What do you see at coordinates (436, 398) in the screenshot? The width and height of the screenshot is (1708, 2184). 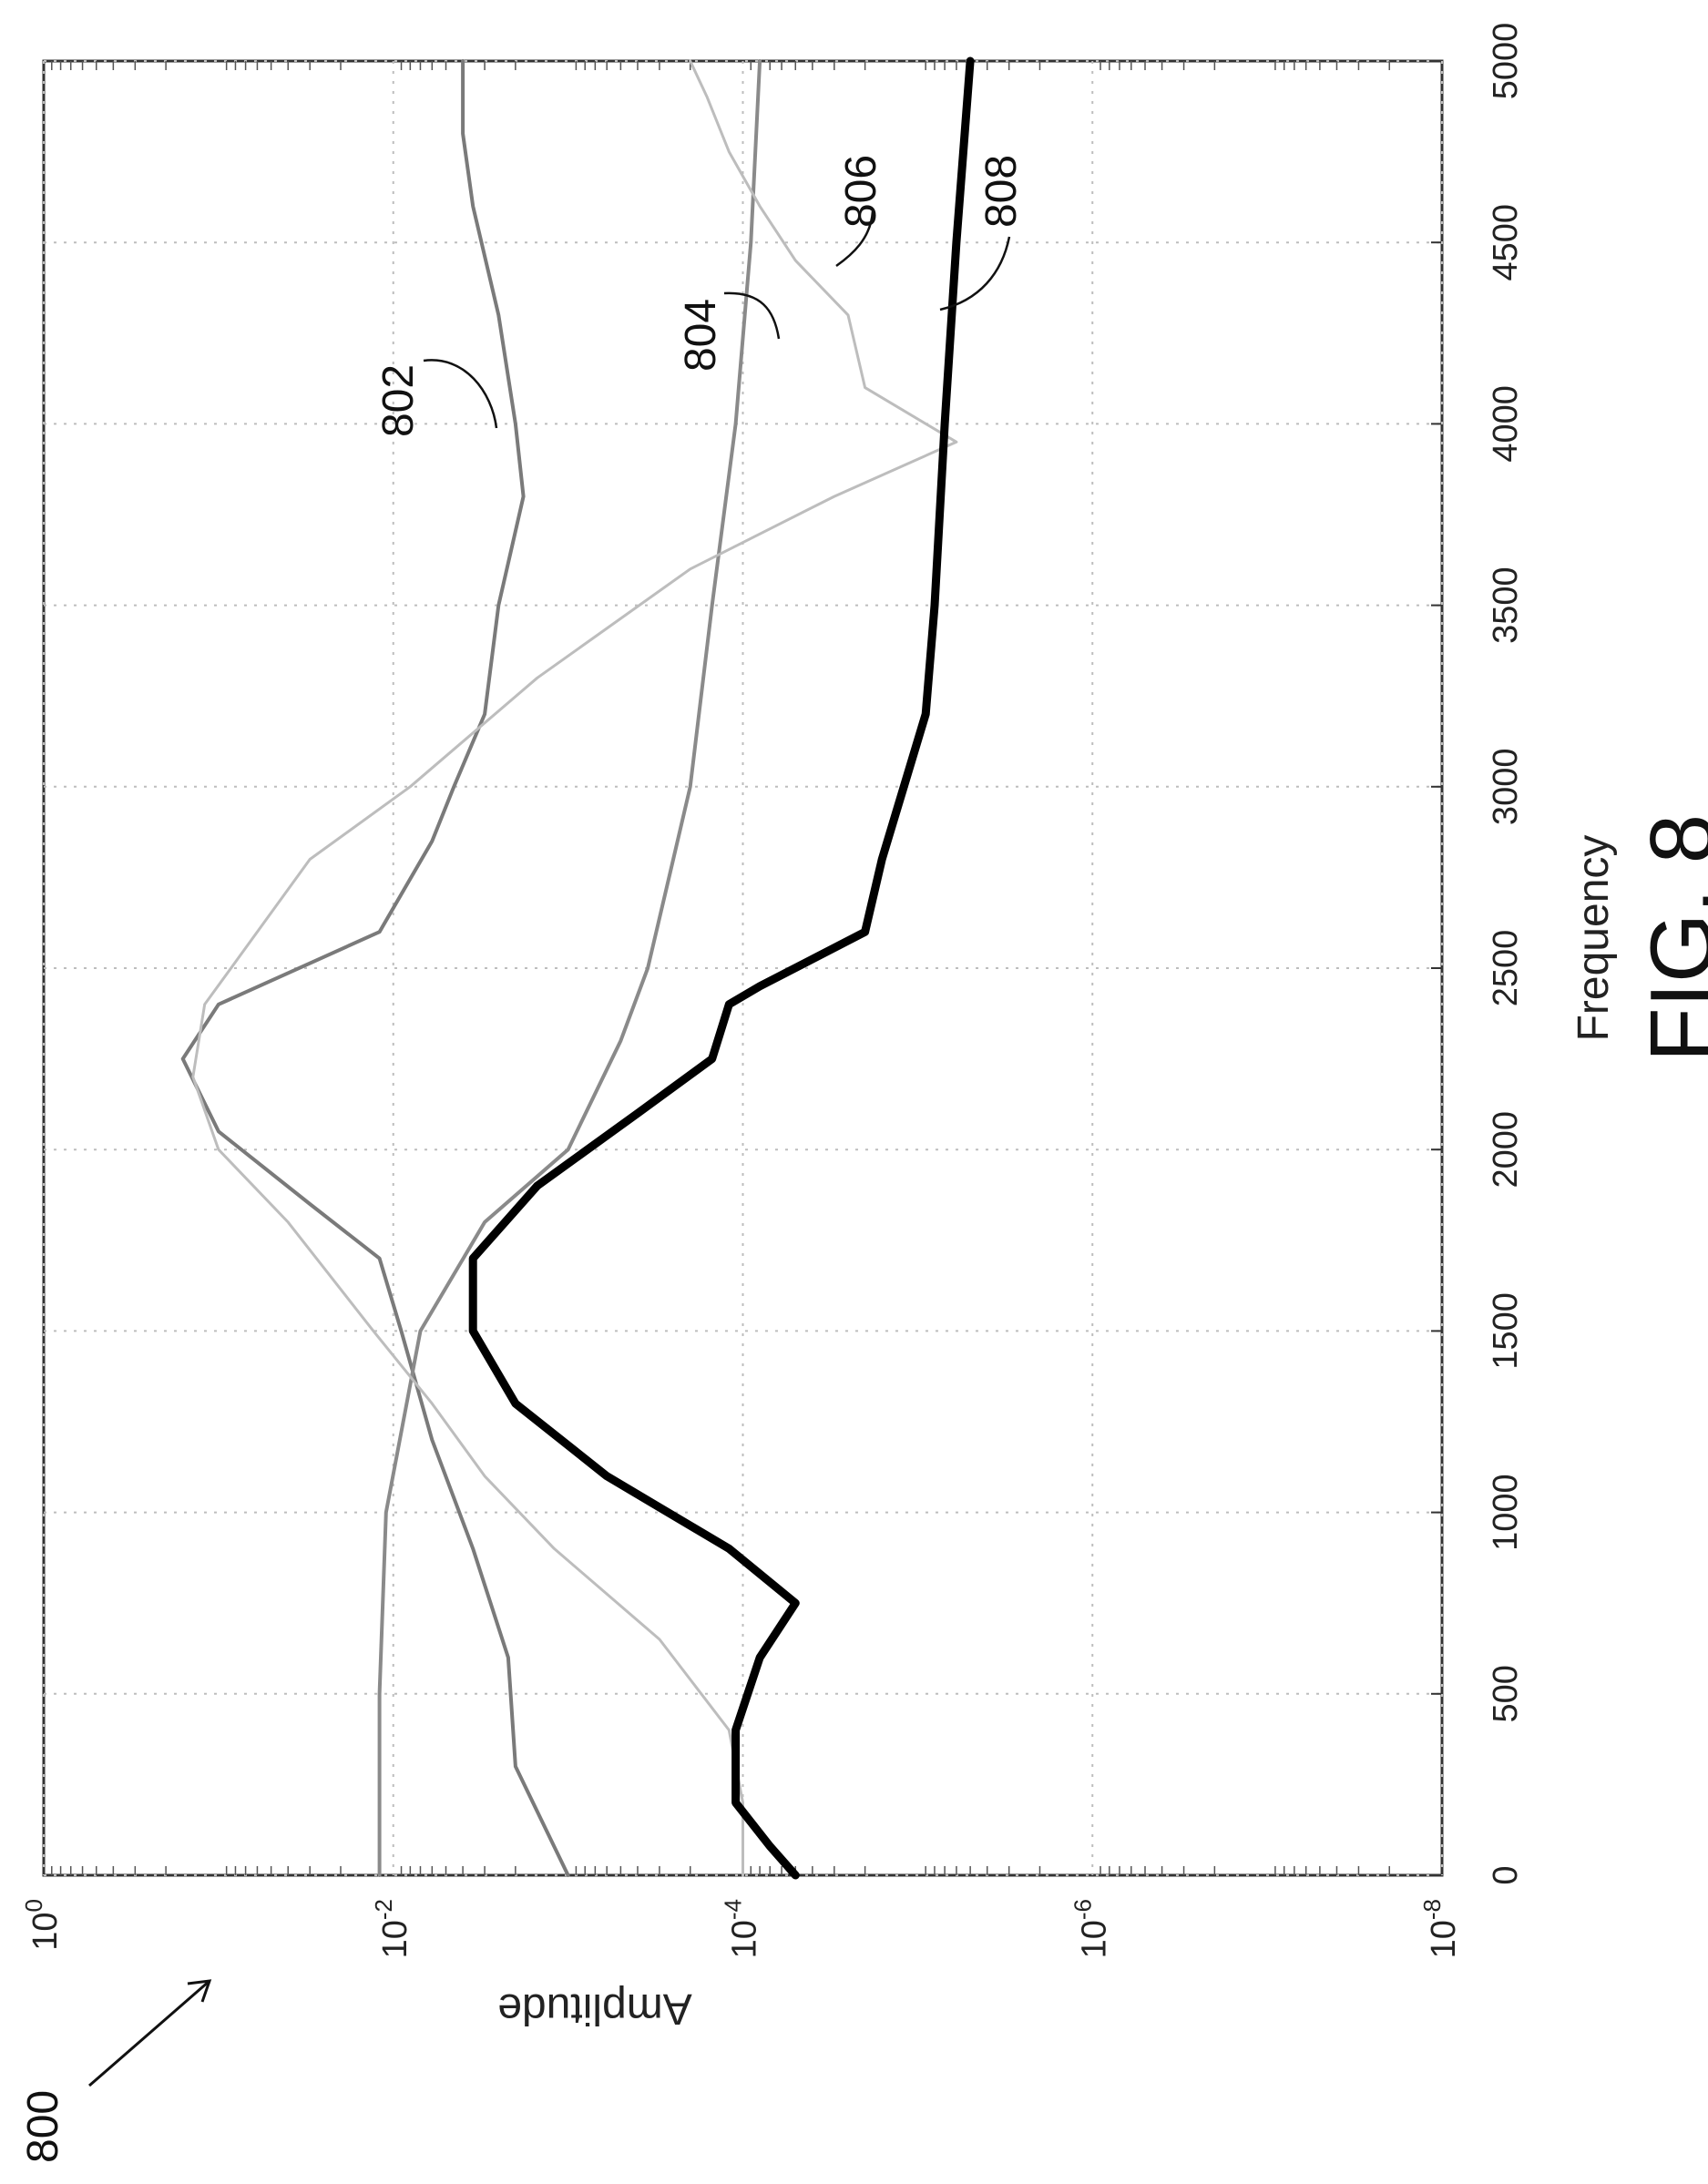 I see `label-802: 802` at bounding box center [436, 398].